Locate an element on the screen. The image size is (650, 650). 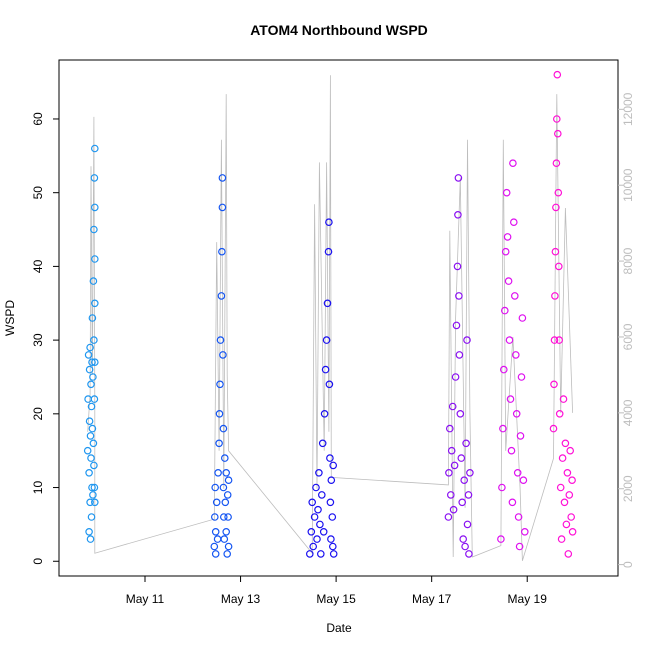
y-axis-right: 0 2000 4000 6000 8000 10000 12000 is located at coordinates (626, 330).